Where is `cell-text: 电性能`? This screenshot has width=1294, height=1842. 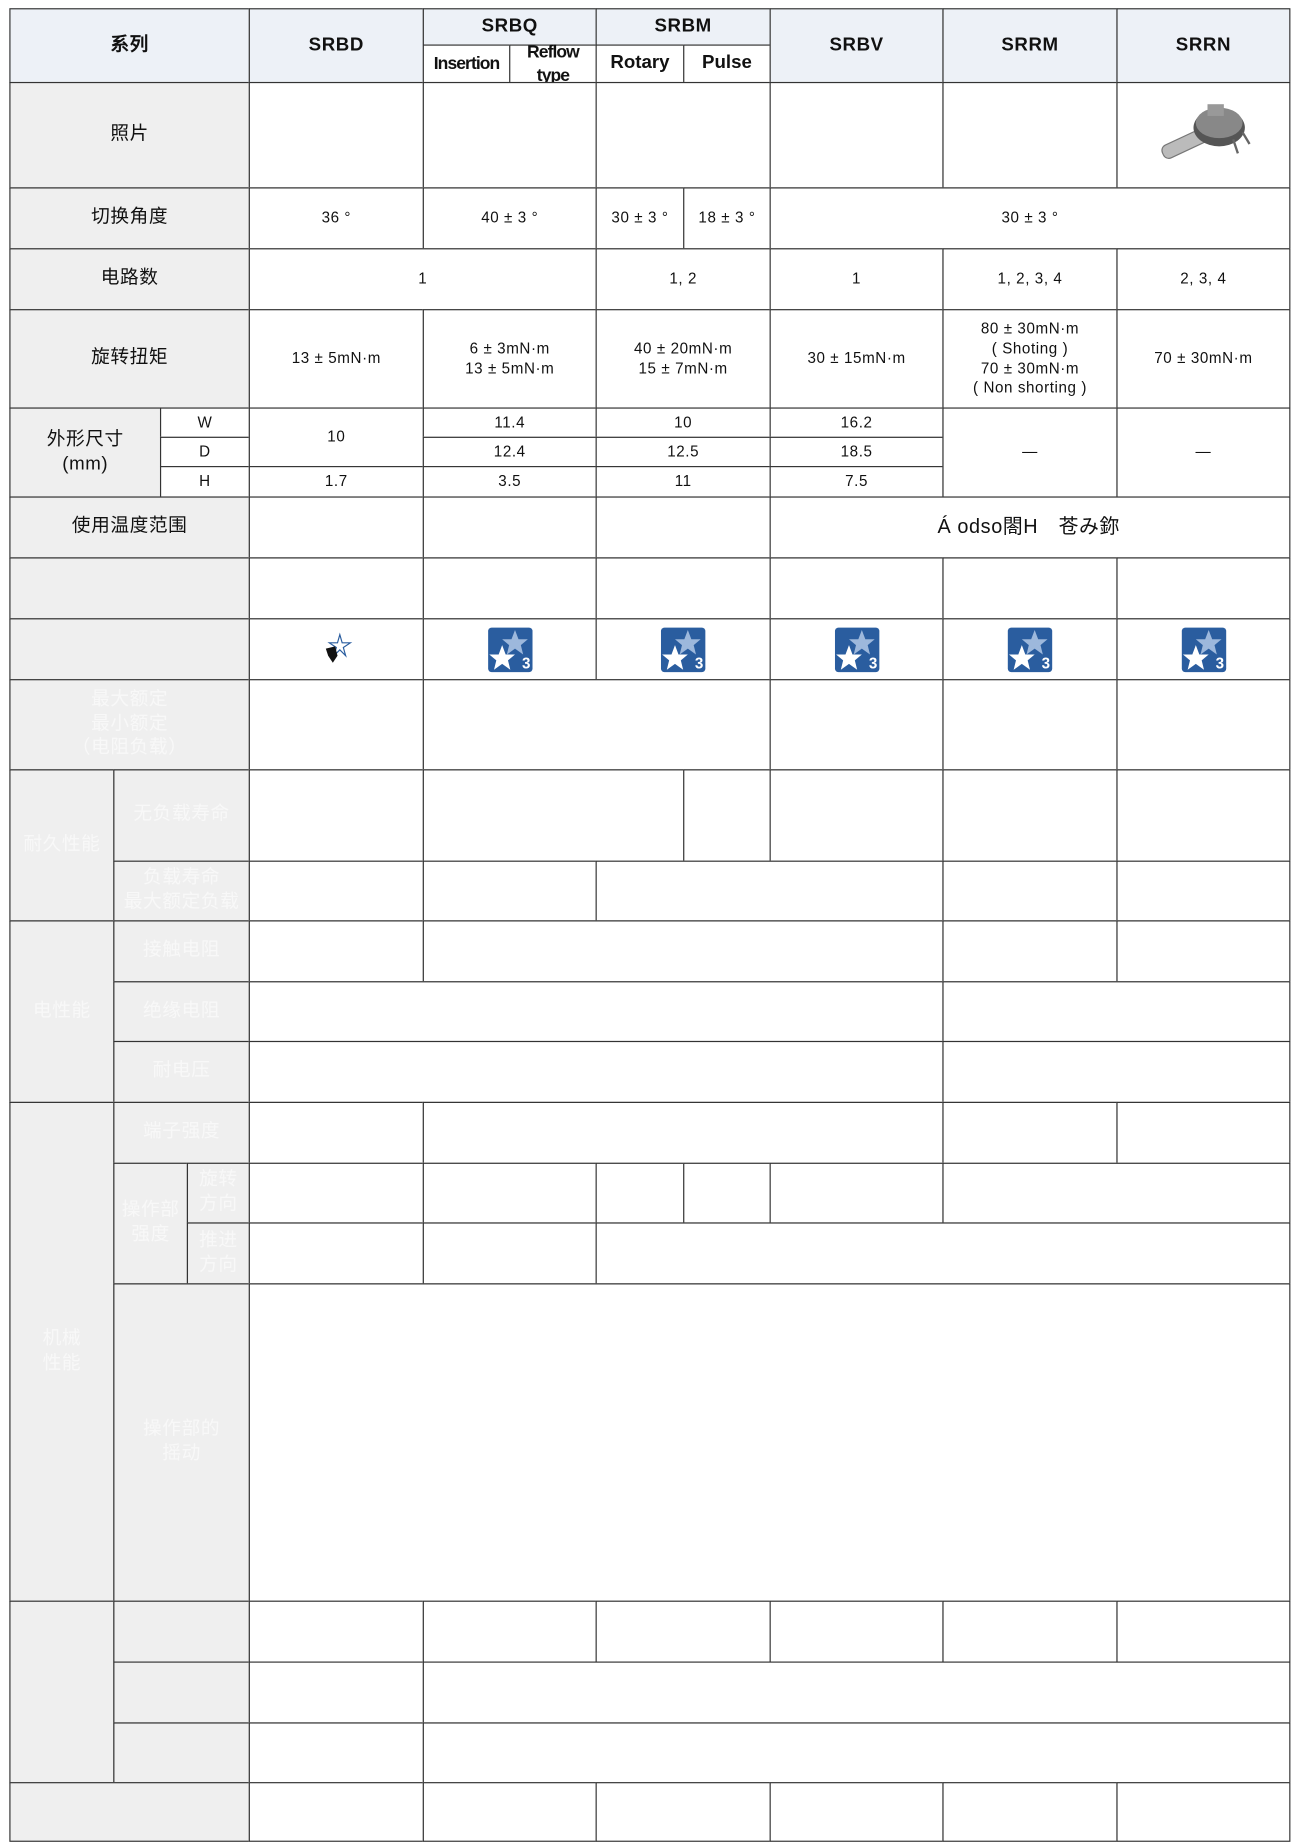 cell-text: 电性能 is located at coordinates (61, 1010).